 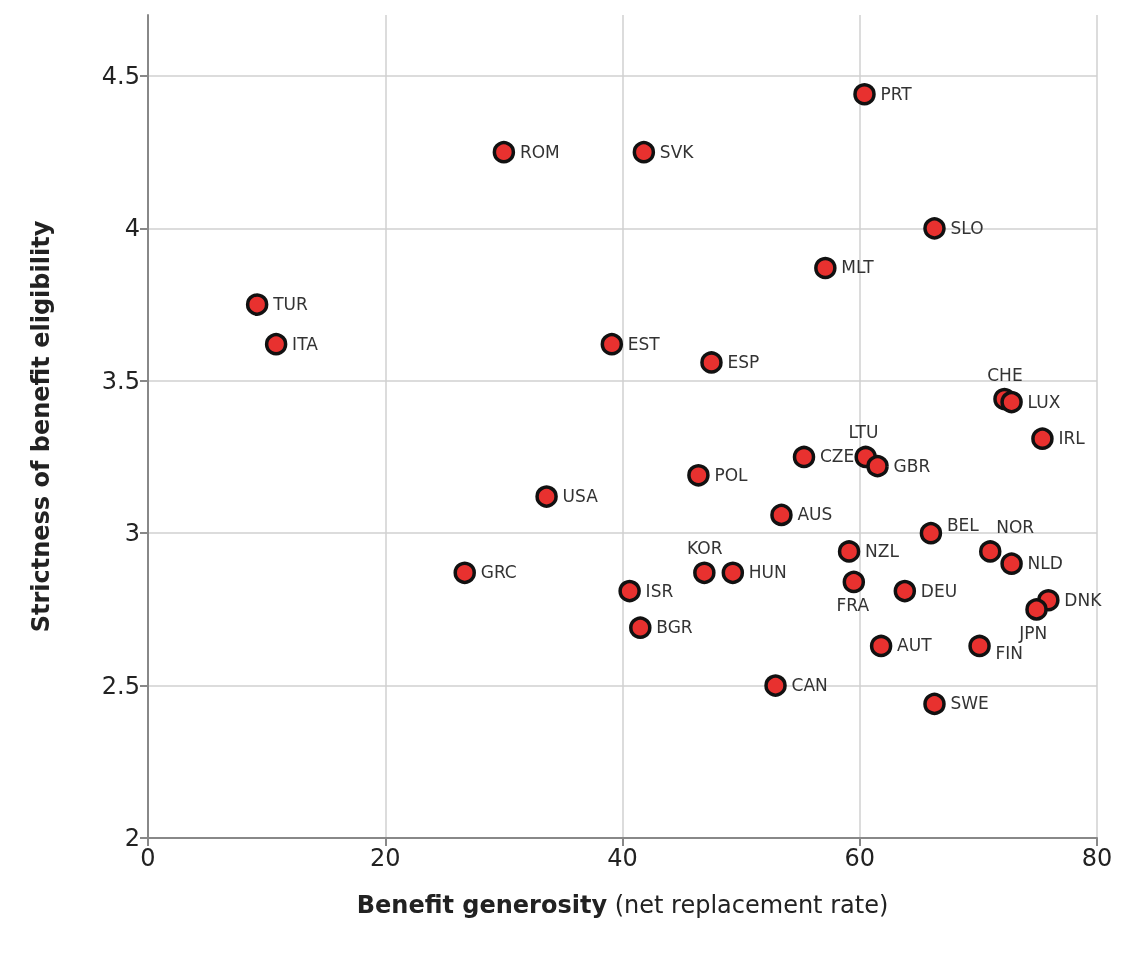 What do you see at coordinates (837, 456) in the screenshot?
I see `annotation: CZE` at bounding box center [837, 456].